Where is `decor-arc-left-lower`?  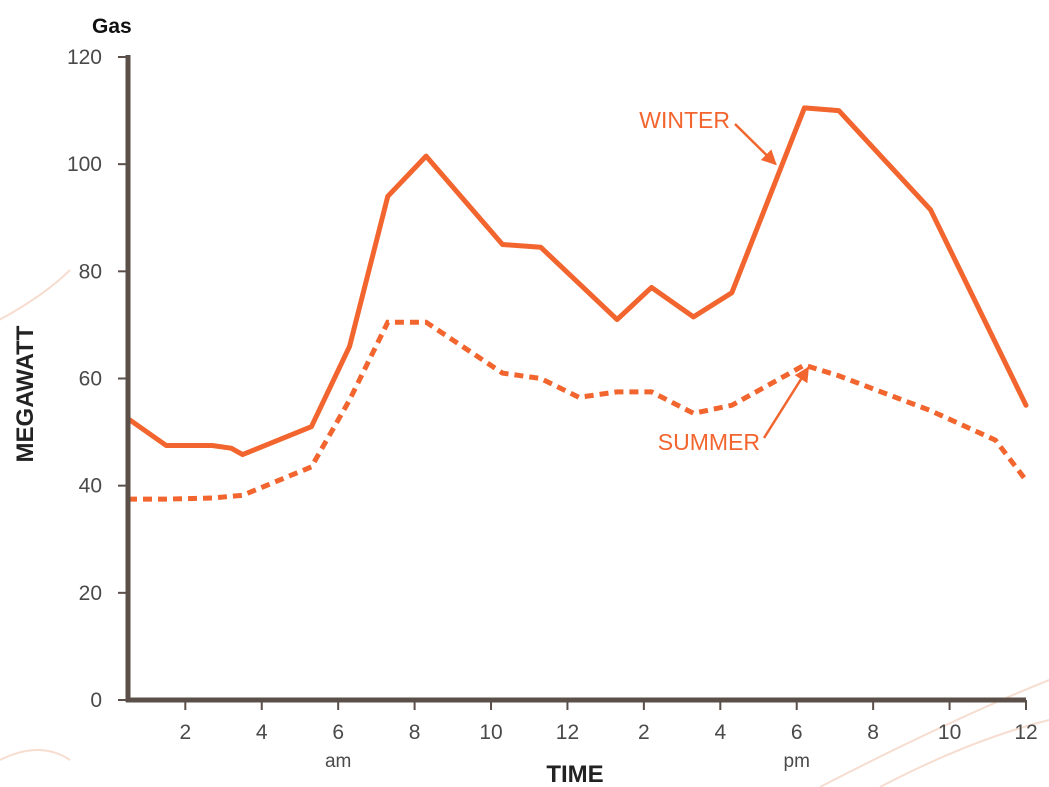 decor-arc-left-lower is located at coordinates (35, 755).